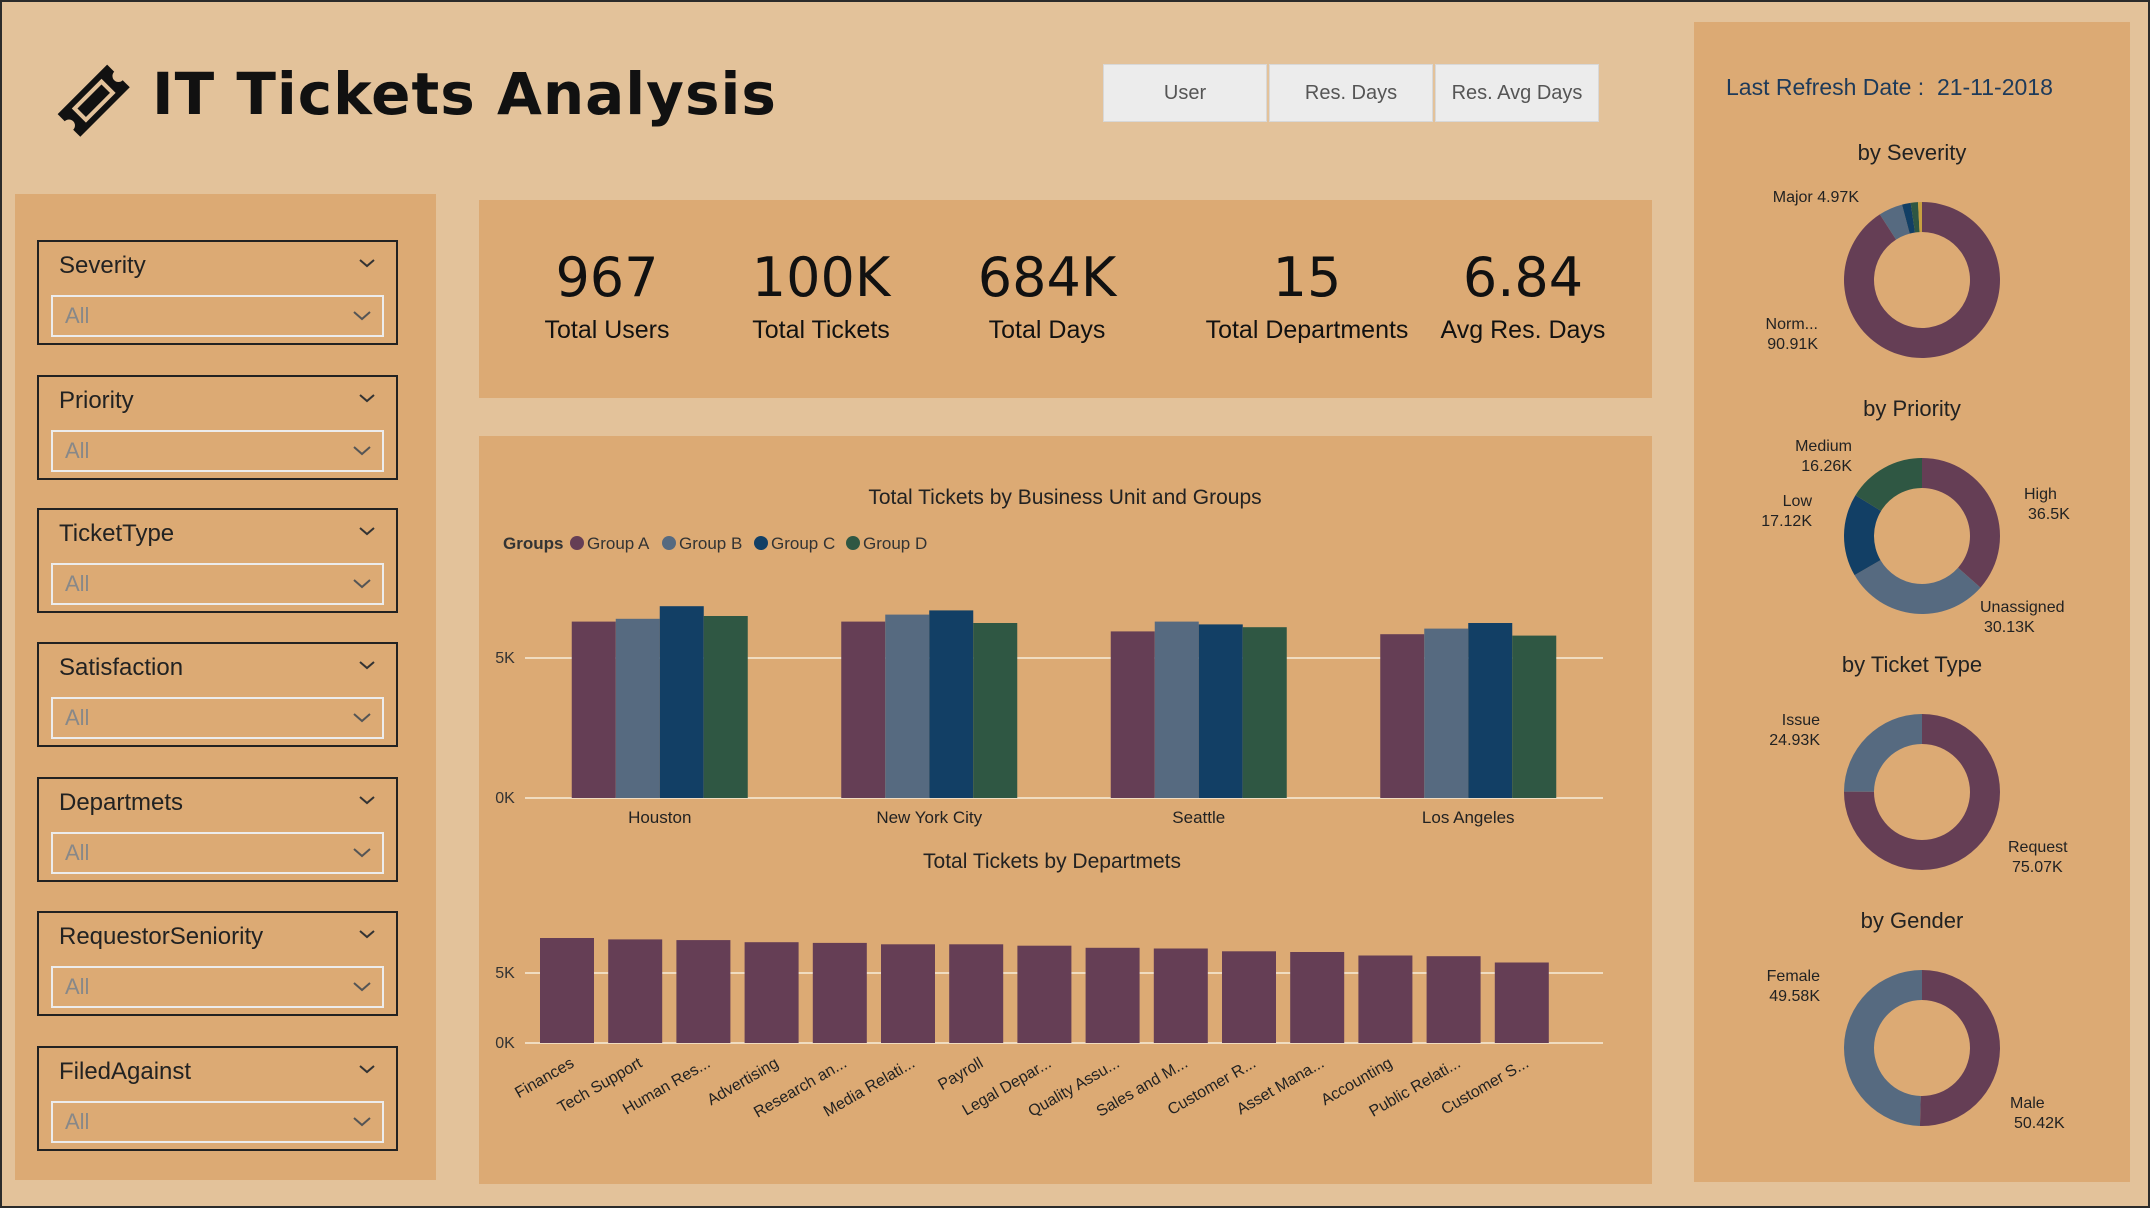 Image resolution: width=2150 pixels, height=1208 pixels. Describe the element at coordinates (821, 277) in the screenshot. I see `kpi-value: 100K` at that location.